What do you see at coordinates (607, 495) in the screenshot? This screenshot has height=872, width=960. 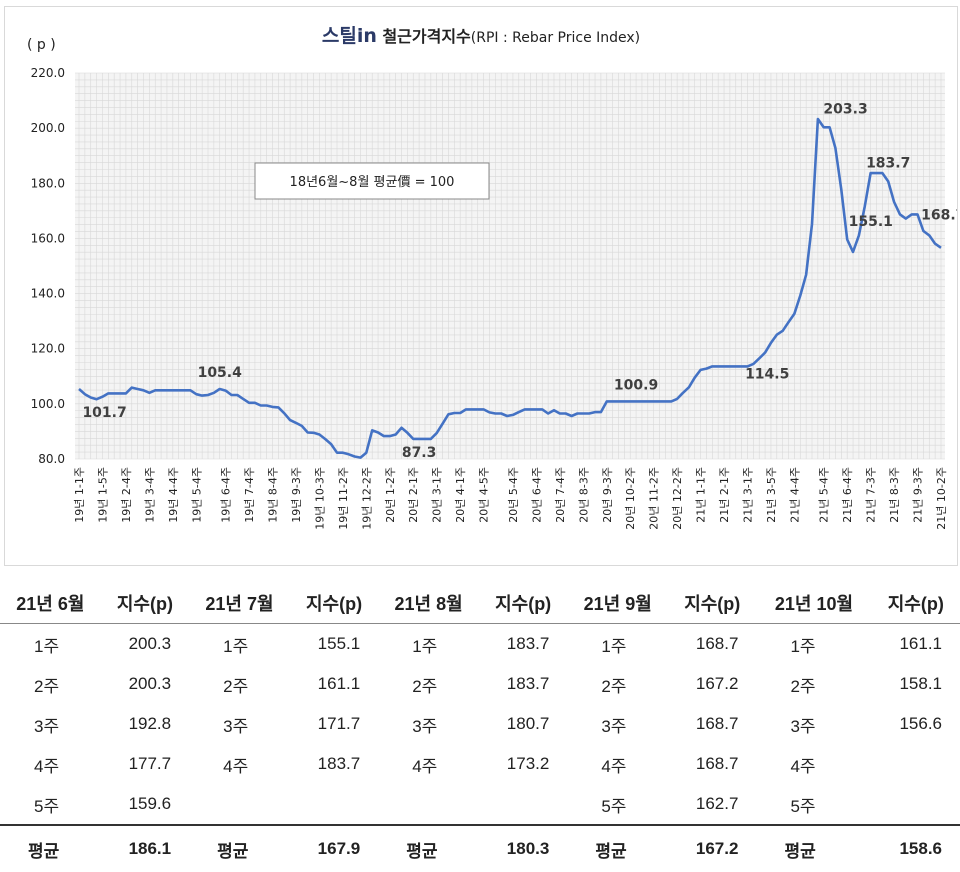 I see `x-tick-label: 20년 9-3주` at bounding box center [607, 495].